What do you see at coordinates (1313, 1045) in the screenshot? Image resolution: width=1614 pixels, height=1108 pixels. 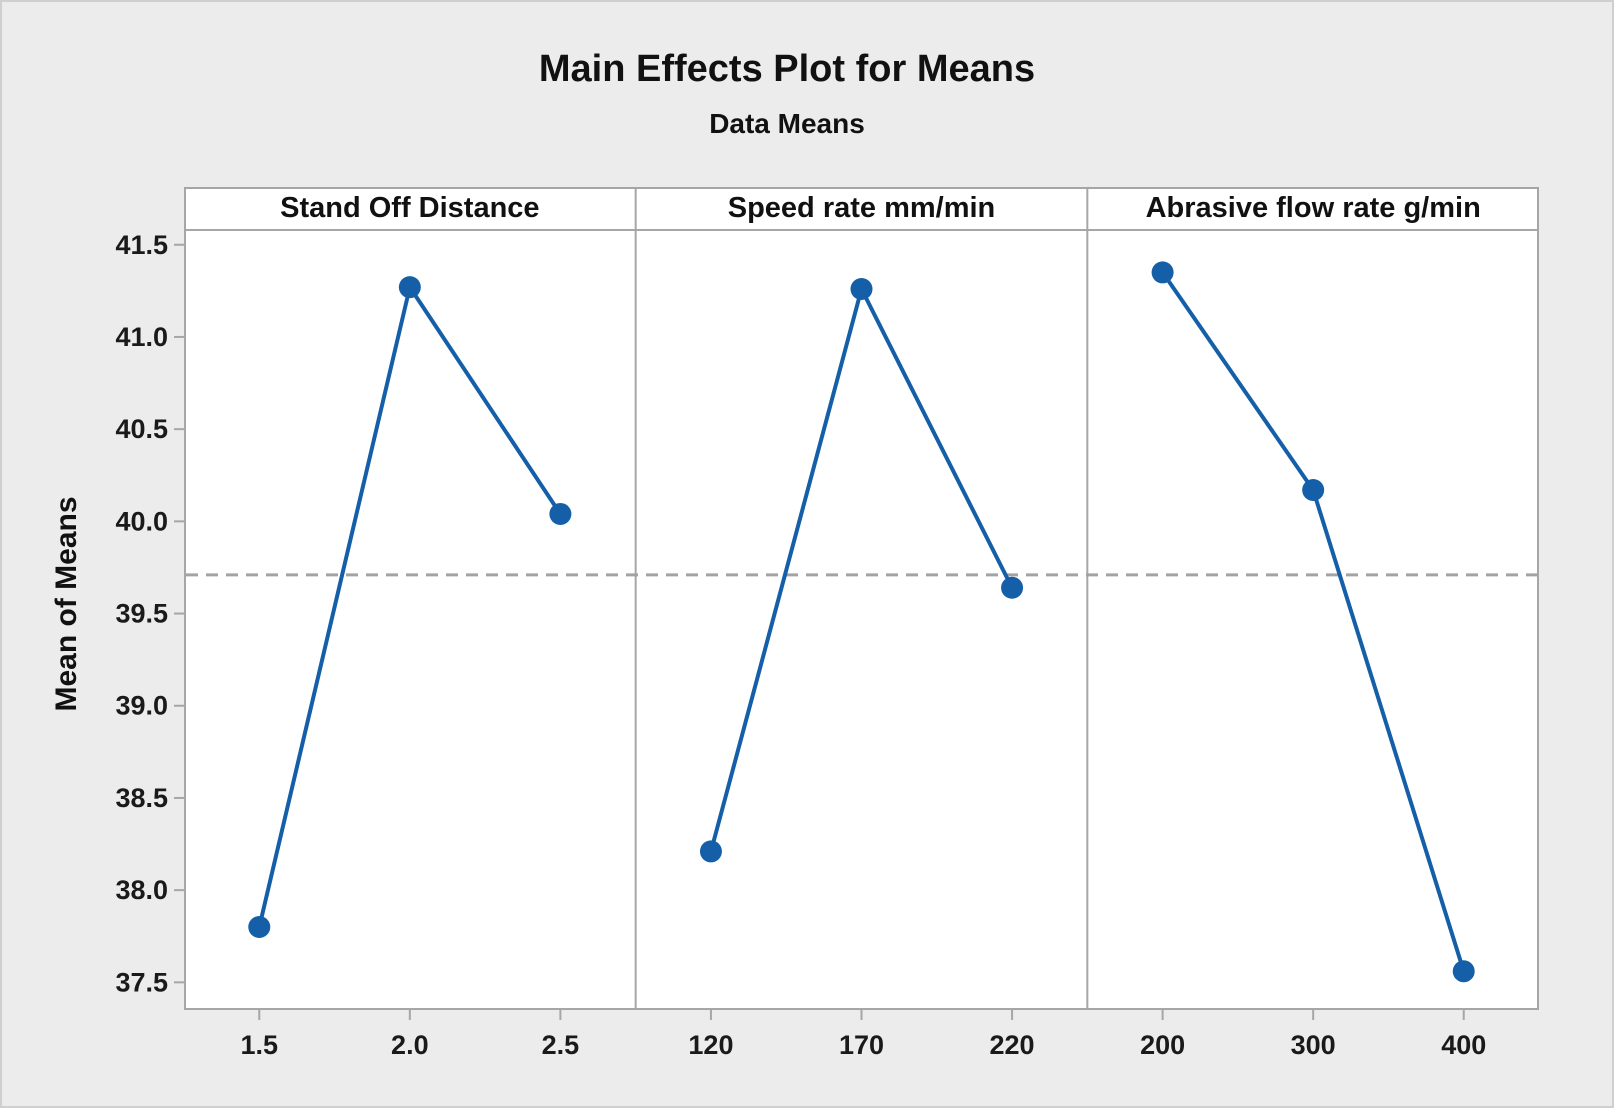 I see `x-tick-label: 300` at bounding box center [1313, 1045].